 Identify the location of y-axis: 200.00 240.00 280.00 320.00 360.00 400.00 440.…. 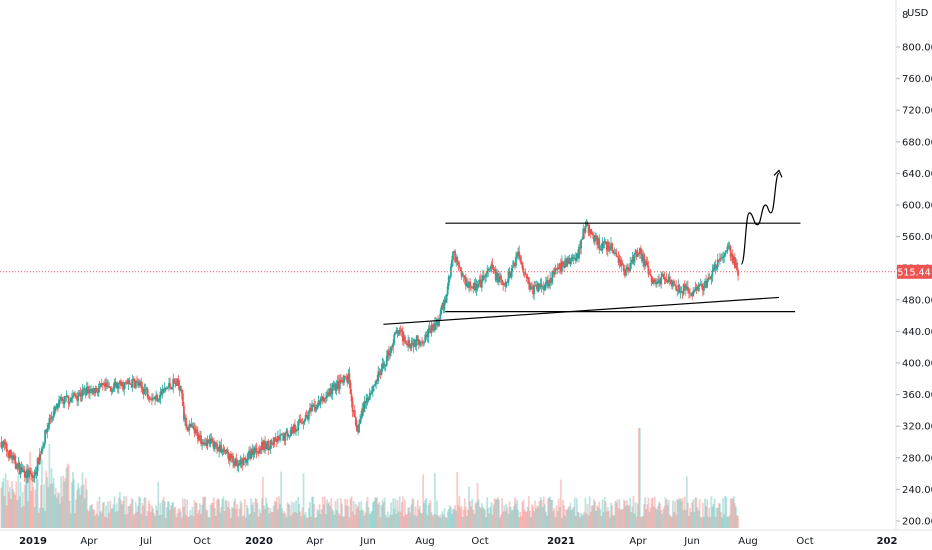
(913, 265).